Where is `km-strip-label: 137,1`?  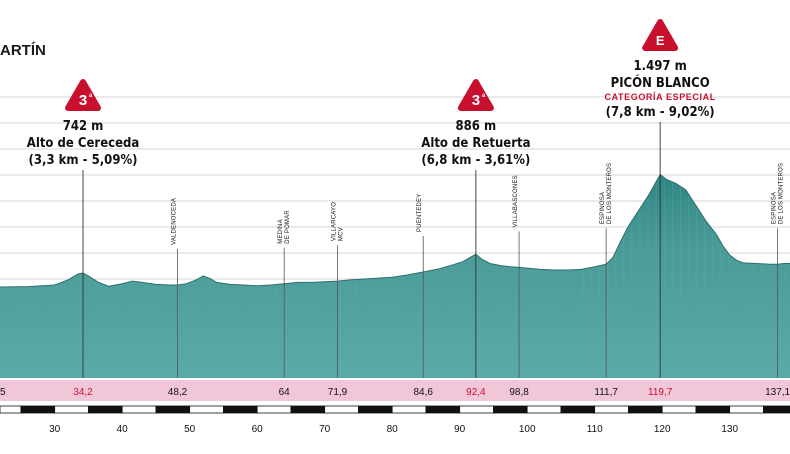
km-strip-label: 137,1 is located at coordinates (777, 392).